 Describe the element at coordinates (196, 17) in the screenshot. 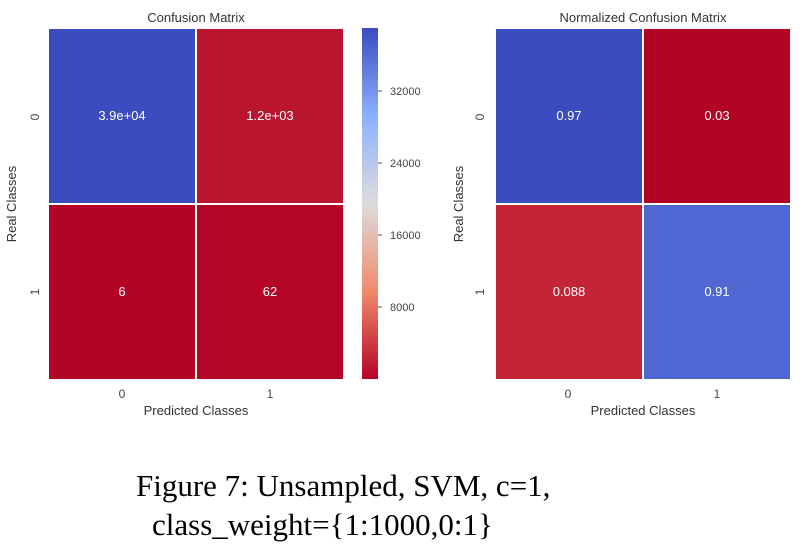

I see `chart-title: Confusion Matrix` at that location.